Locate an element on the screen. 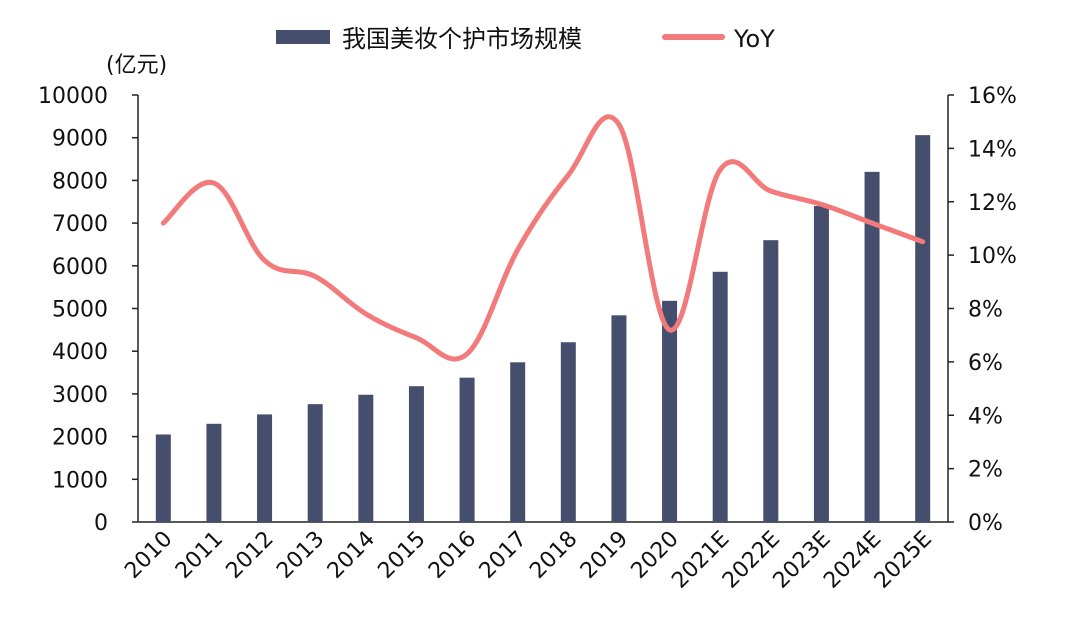 The width and height of the screenshot is (1080, 640). left-tick-label: 0 is located at coordinates (101, 523).